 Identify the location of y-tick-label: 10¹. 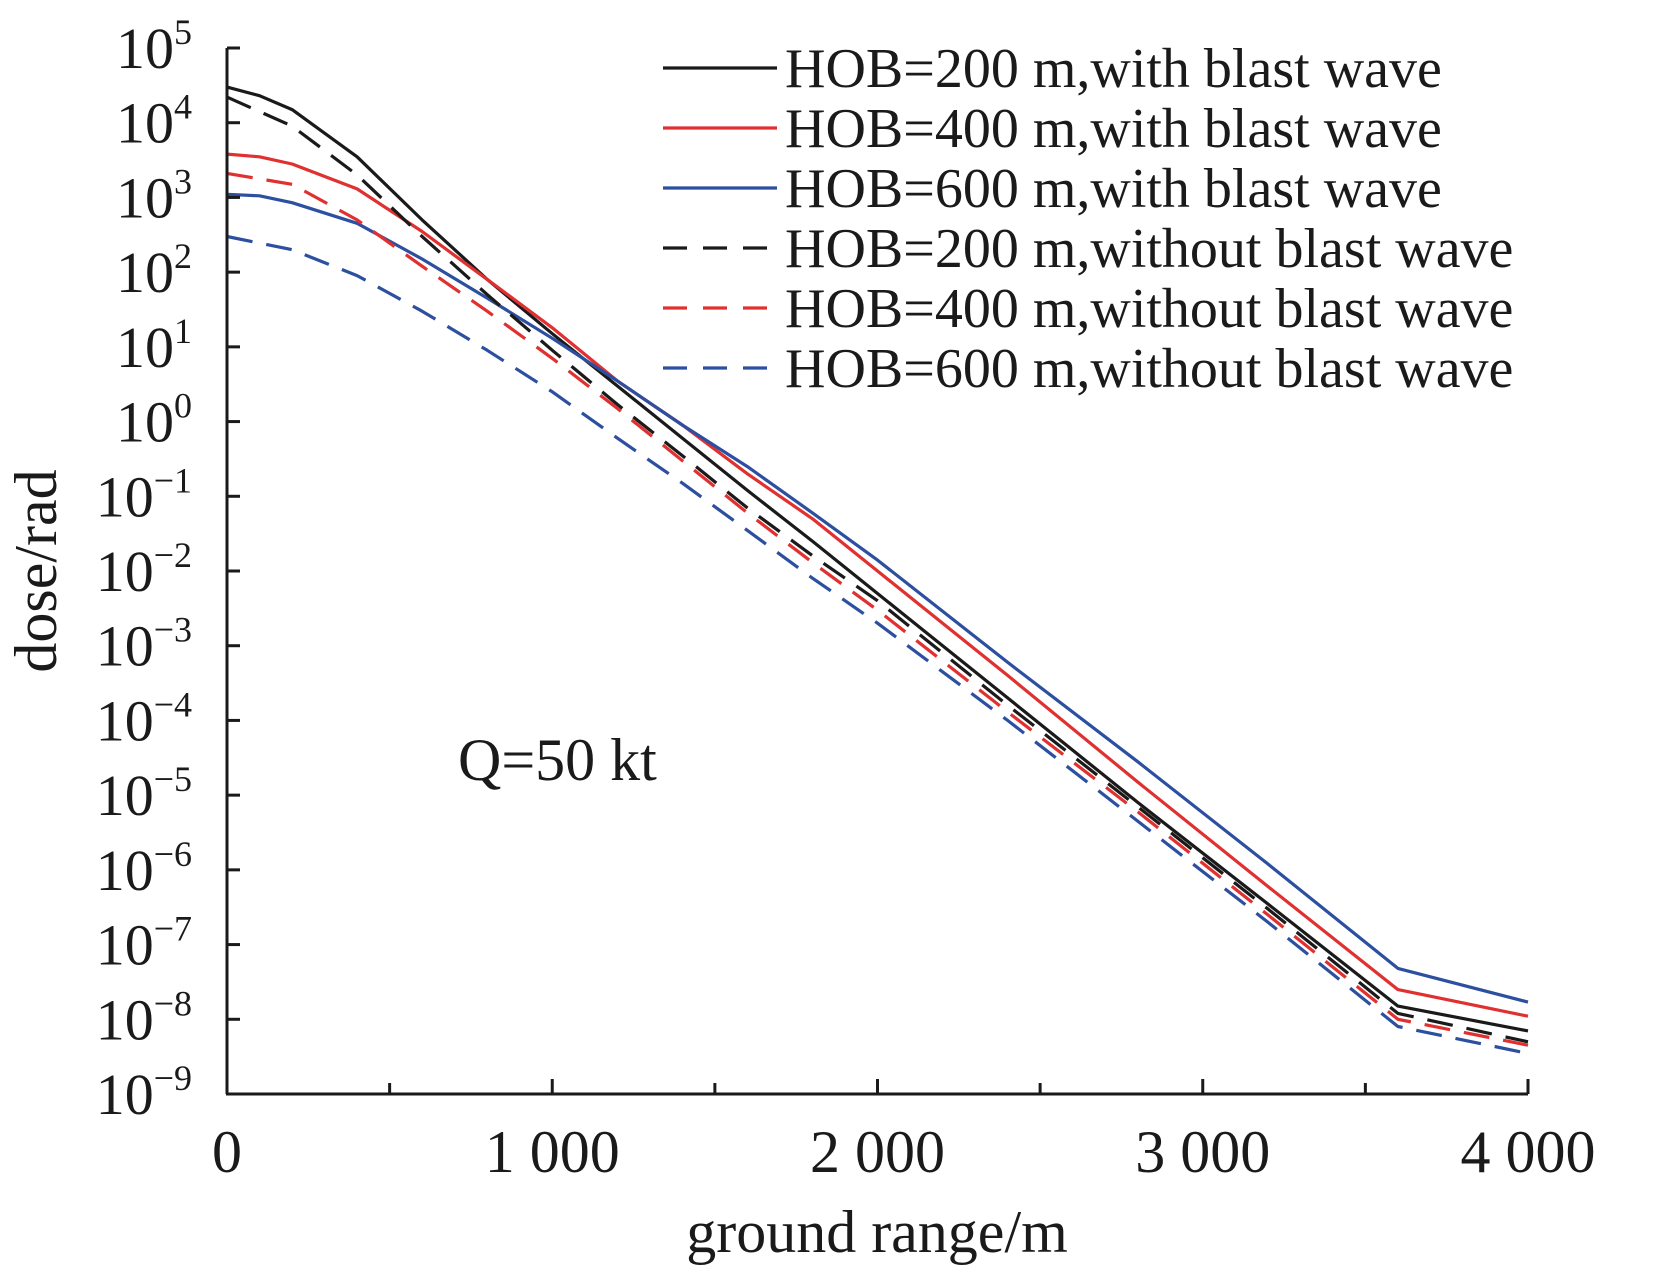
(154, 345).